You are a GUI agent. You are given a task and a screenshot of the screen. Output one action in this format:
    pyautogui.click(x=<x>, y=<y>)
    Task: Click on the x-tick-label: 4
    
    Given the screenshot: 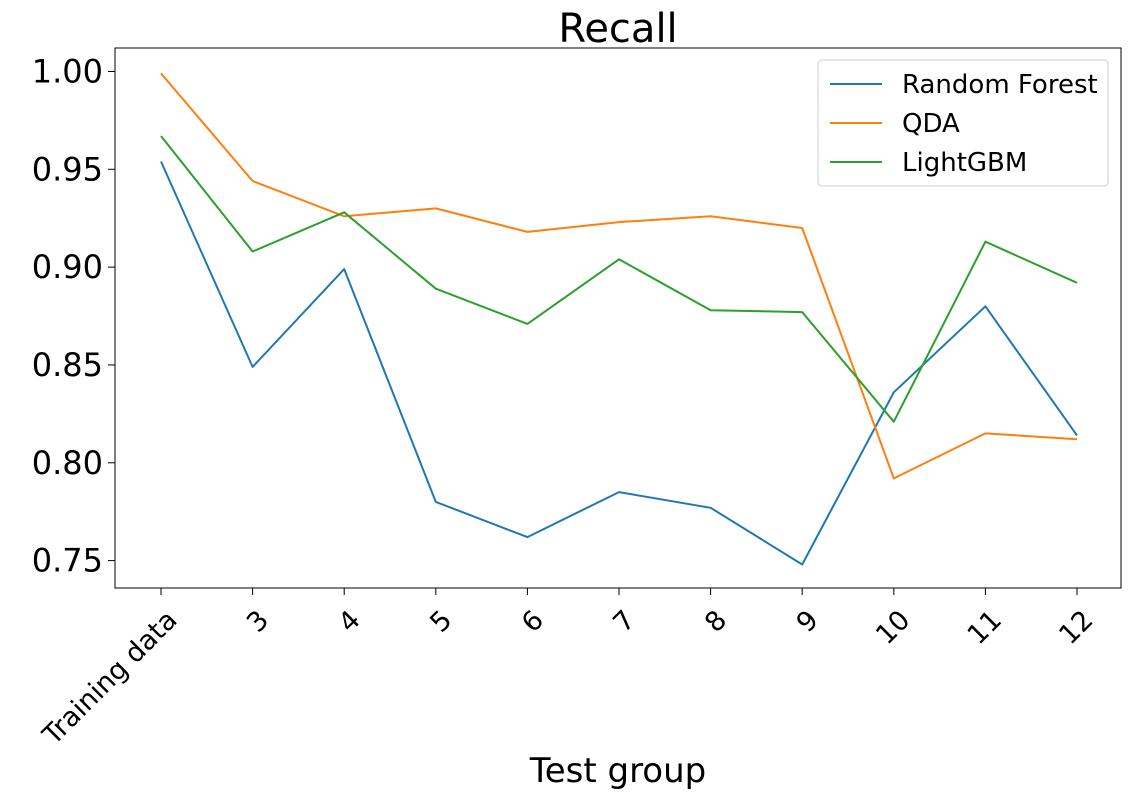 What is the action you would take?
    pyautogui.click(x=350, y=622)
    